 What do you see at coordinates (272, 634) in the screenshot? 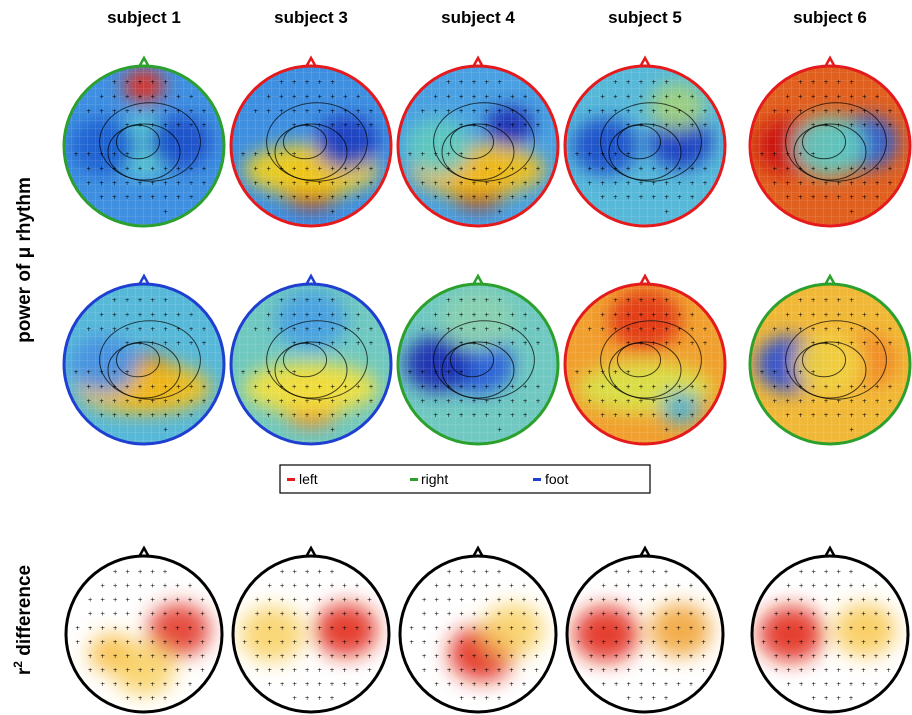
I see `activation-blob` at bounding box center [272, 634].